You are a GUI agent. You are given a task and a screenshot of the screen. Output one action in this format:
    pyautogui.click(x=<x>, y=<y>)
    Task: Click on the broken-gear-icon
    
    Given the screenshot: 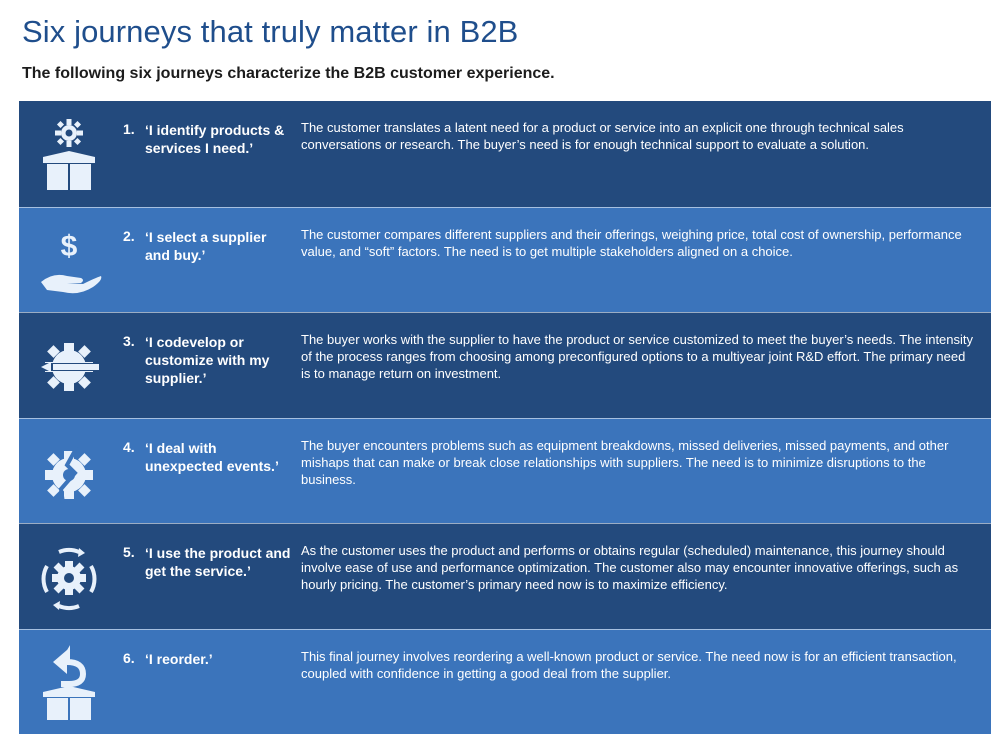 What is the action you would take?
    pyautogui.click(x=69, y=471)
    